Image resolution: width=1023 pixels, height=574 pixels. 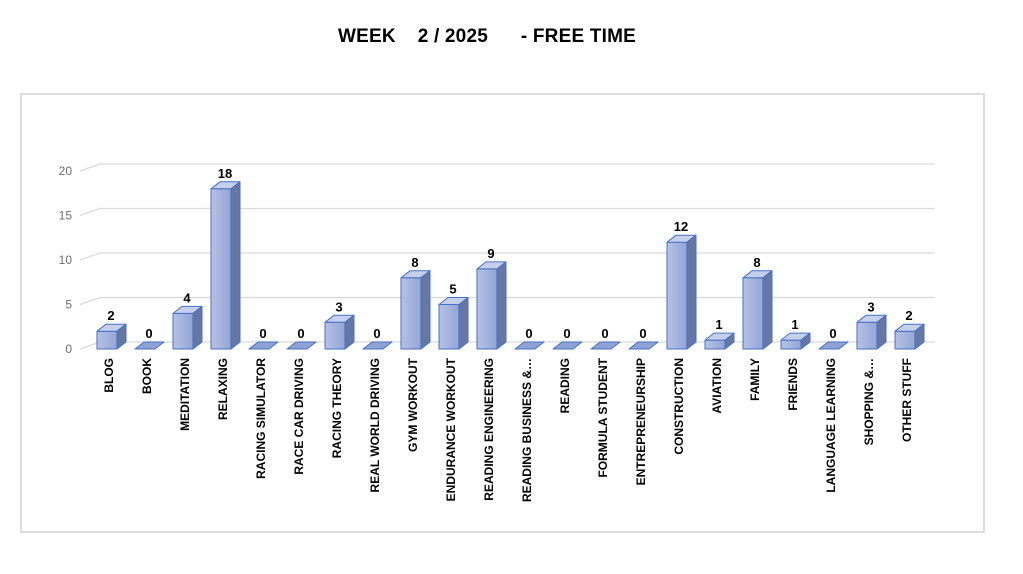 I want to click on category-label: RACING THEORY, so click(x=337, y=408).